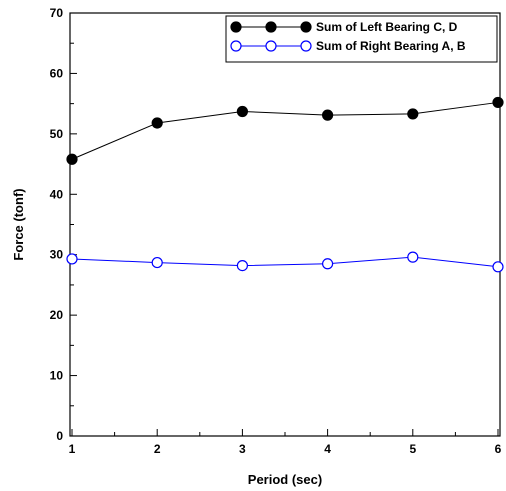 This screenshot has height=491, width=506. What do you see at coordinates (391, 46) in the screenshot?
I see `legend-label: Sum of Right Bearing A, B` at bounding box center [391, 46].